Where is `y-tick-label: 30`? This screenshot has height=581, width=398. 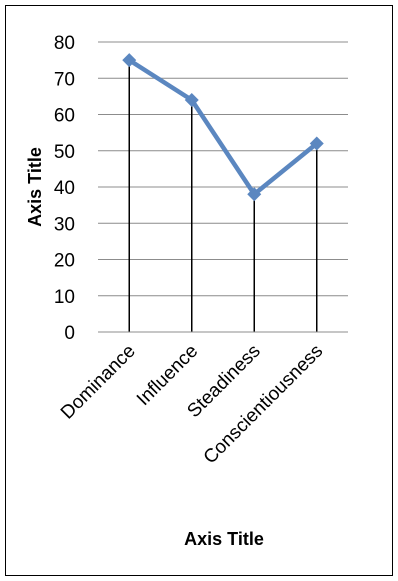
y-tick-label: 30 is located at coordinates (64, 224).